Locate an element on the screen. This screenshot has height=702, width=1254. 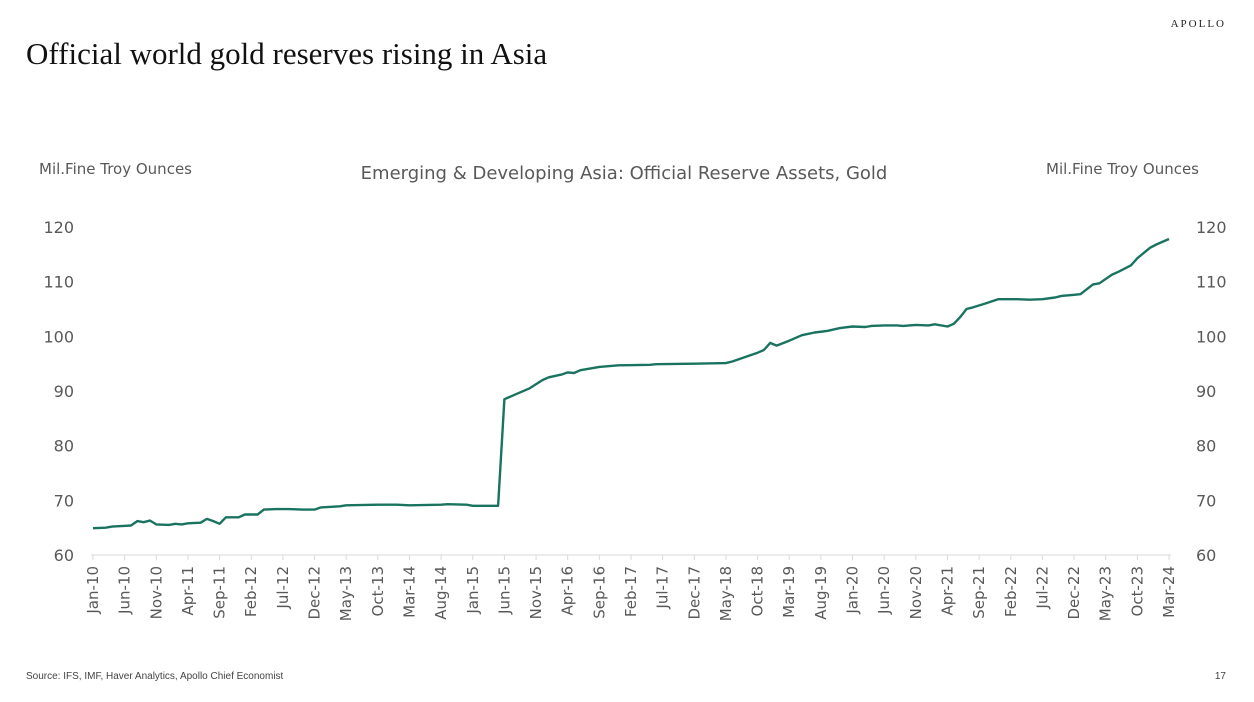
x-tick-label: Feb-22 is located at coordinates (1011, 591).